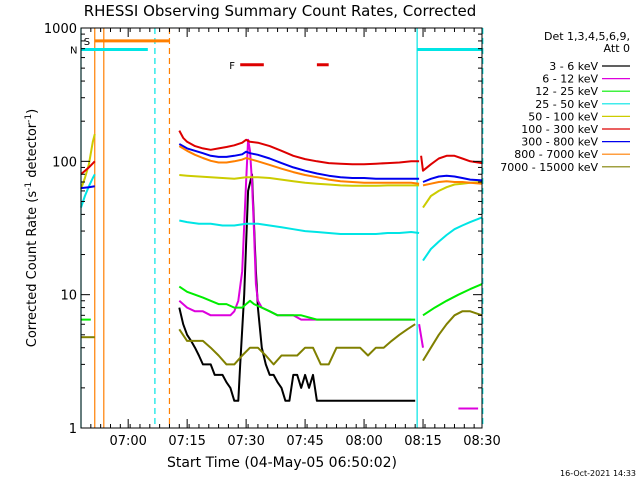 The image size is (640, 480). Describe the element at coordinates (73, 429) in the screenshot. I see `y-tick-label: 1` at that location.